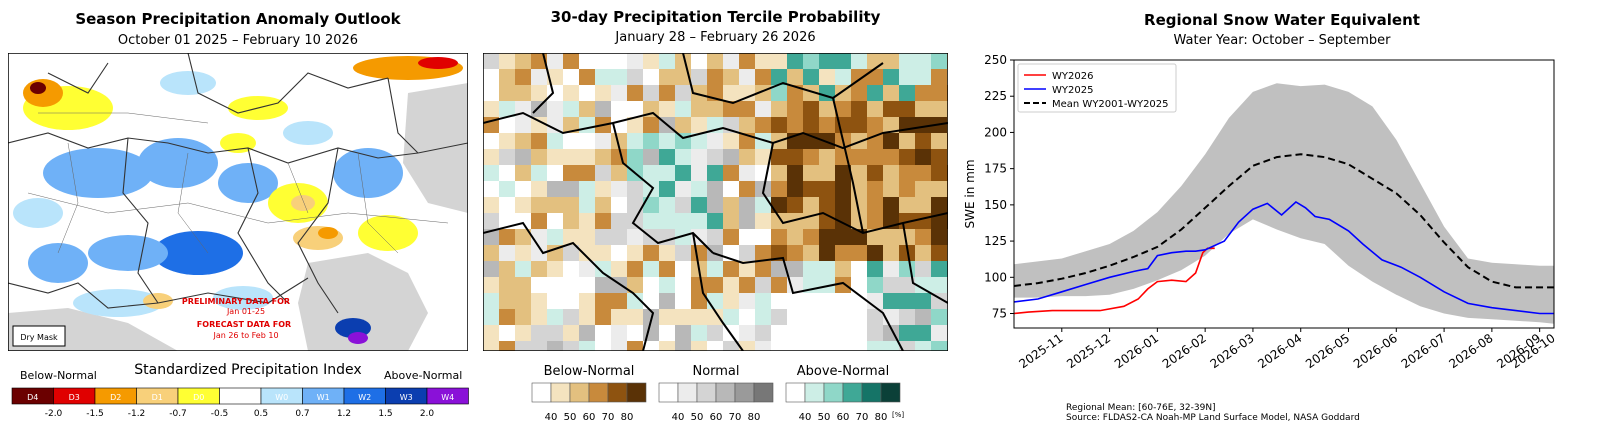 This screenshot has height=435, width=1600. Describe the element at coordinates (157, 397) in the screenshot. I see `spi-class-label: D1` at that location.